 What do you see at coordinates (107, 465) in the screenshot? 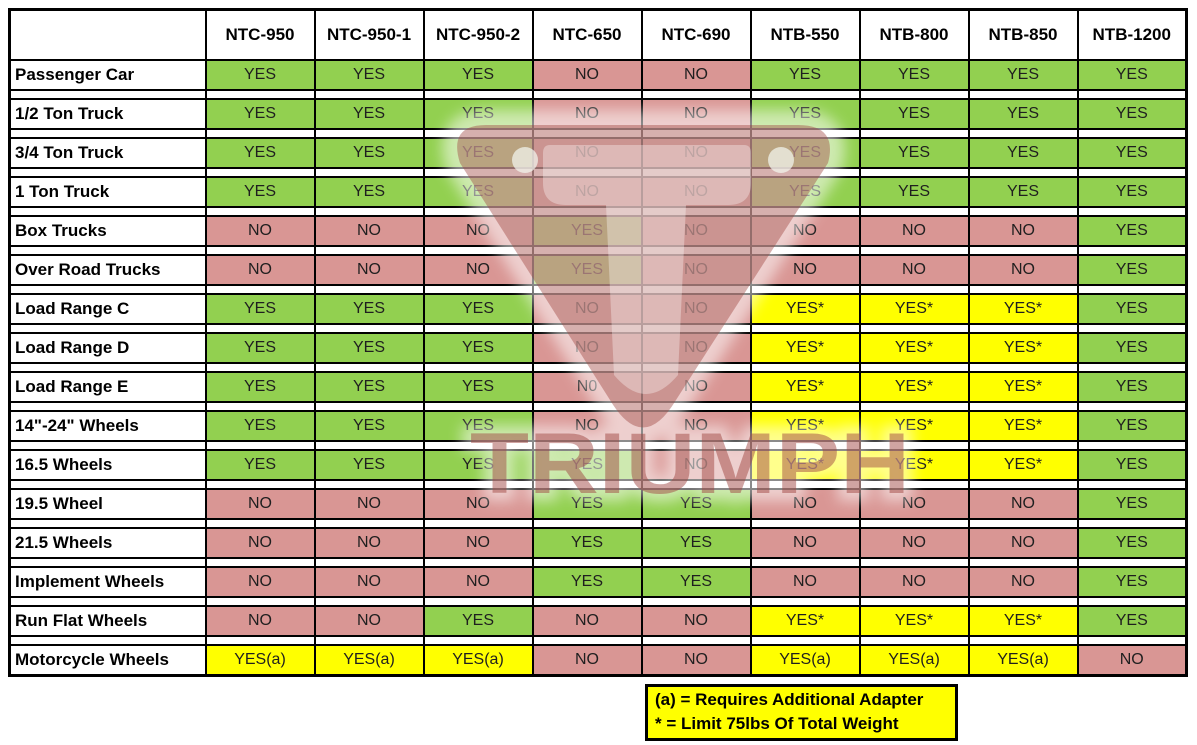
I see `row-label: 16.5 Wheels` at bounding box center [107, 465].